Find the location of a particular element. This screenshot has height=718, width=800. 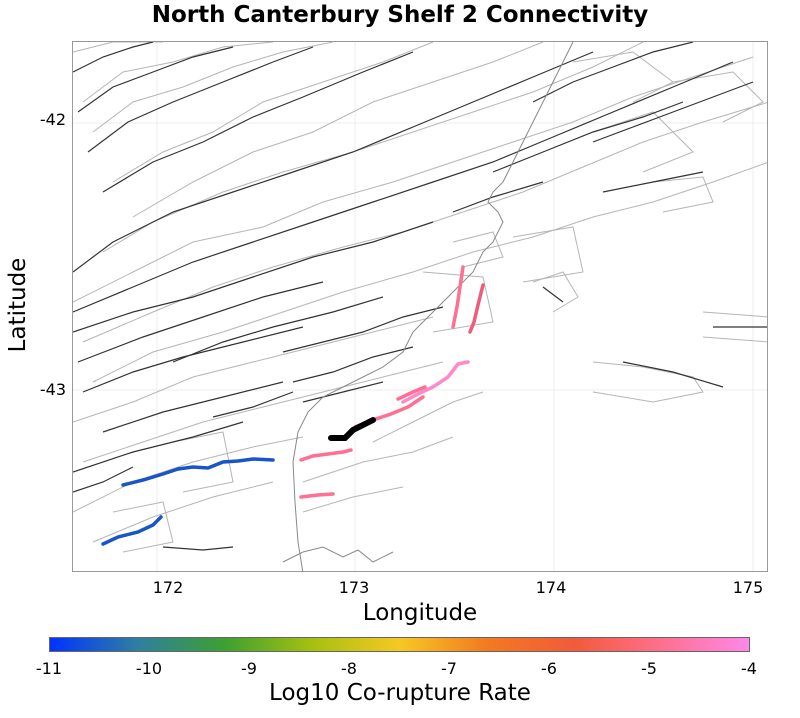

map-title: North Canterbury Shelf 2 Connectivity is located at coordinates (400, 15).